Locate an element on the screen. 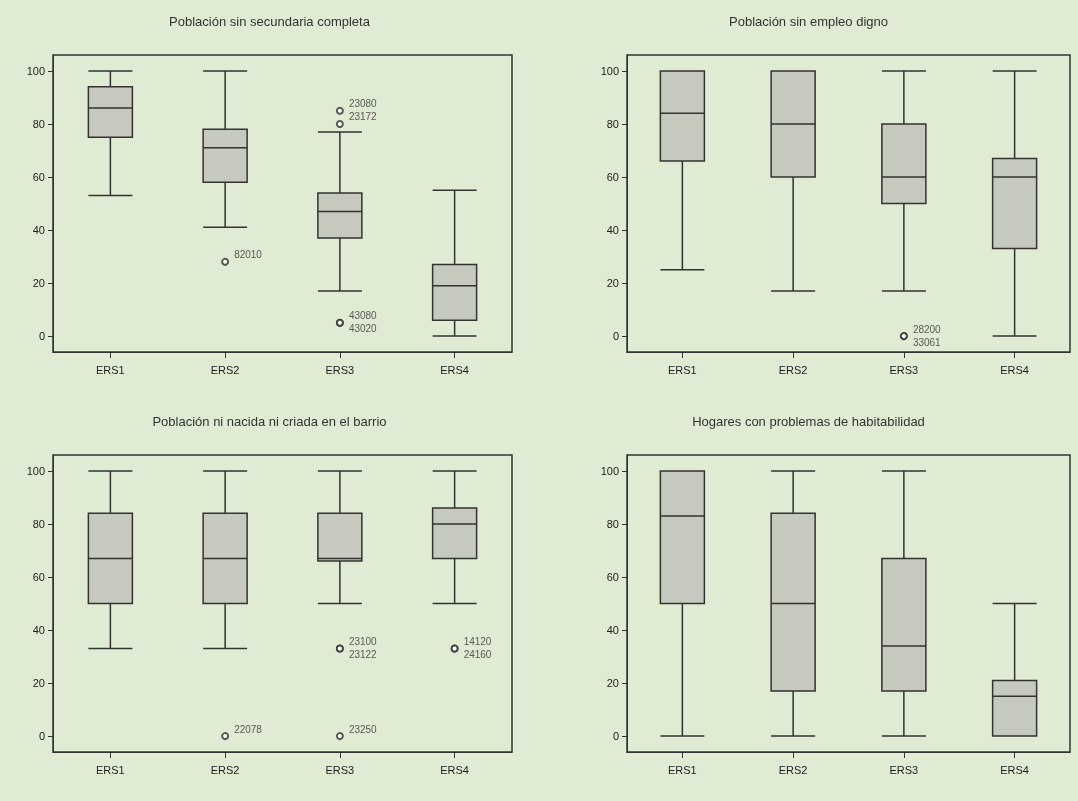  annotation: 24160 is located at coordinates (477, 655).